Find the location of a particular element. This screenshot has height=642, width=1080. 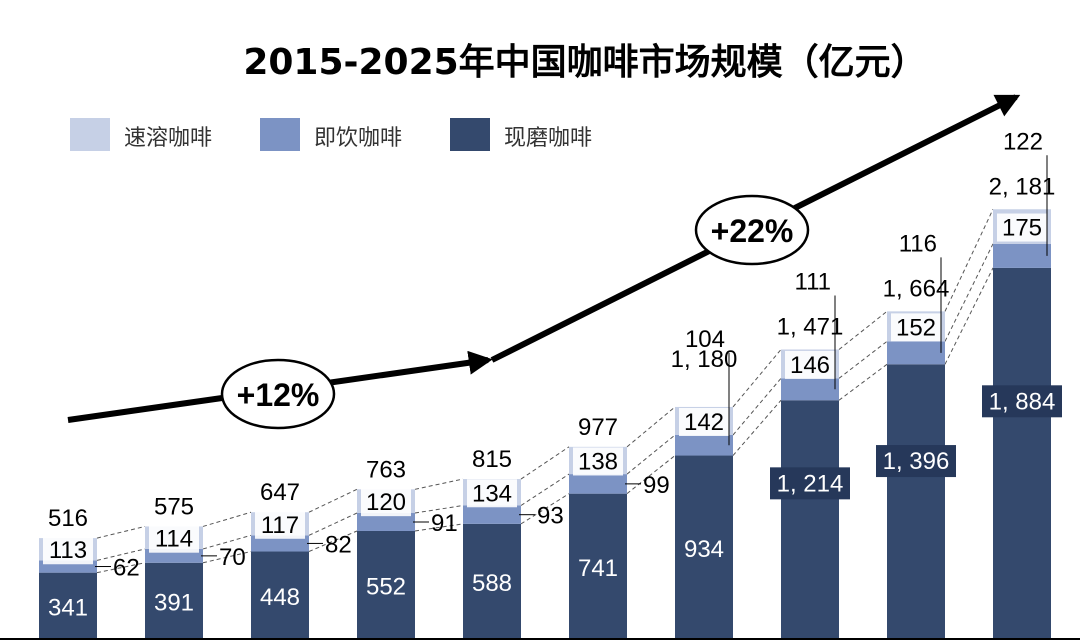

legend-swatch-instant is located at coordinates (90, 134).